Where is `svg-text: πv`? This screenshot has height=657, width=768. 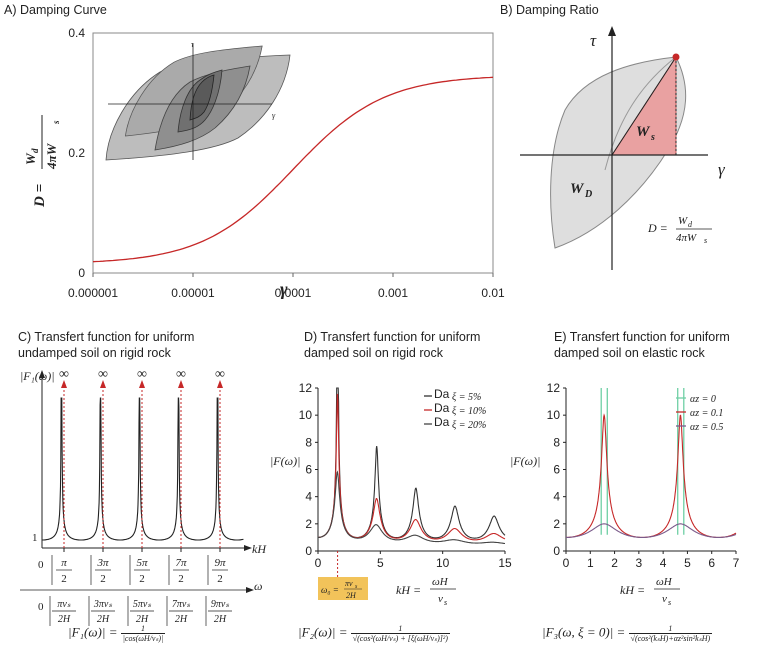 svg-text: πv is located at coordinates (349, 583).